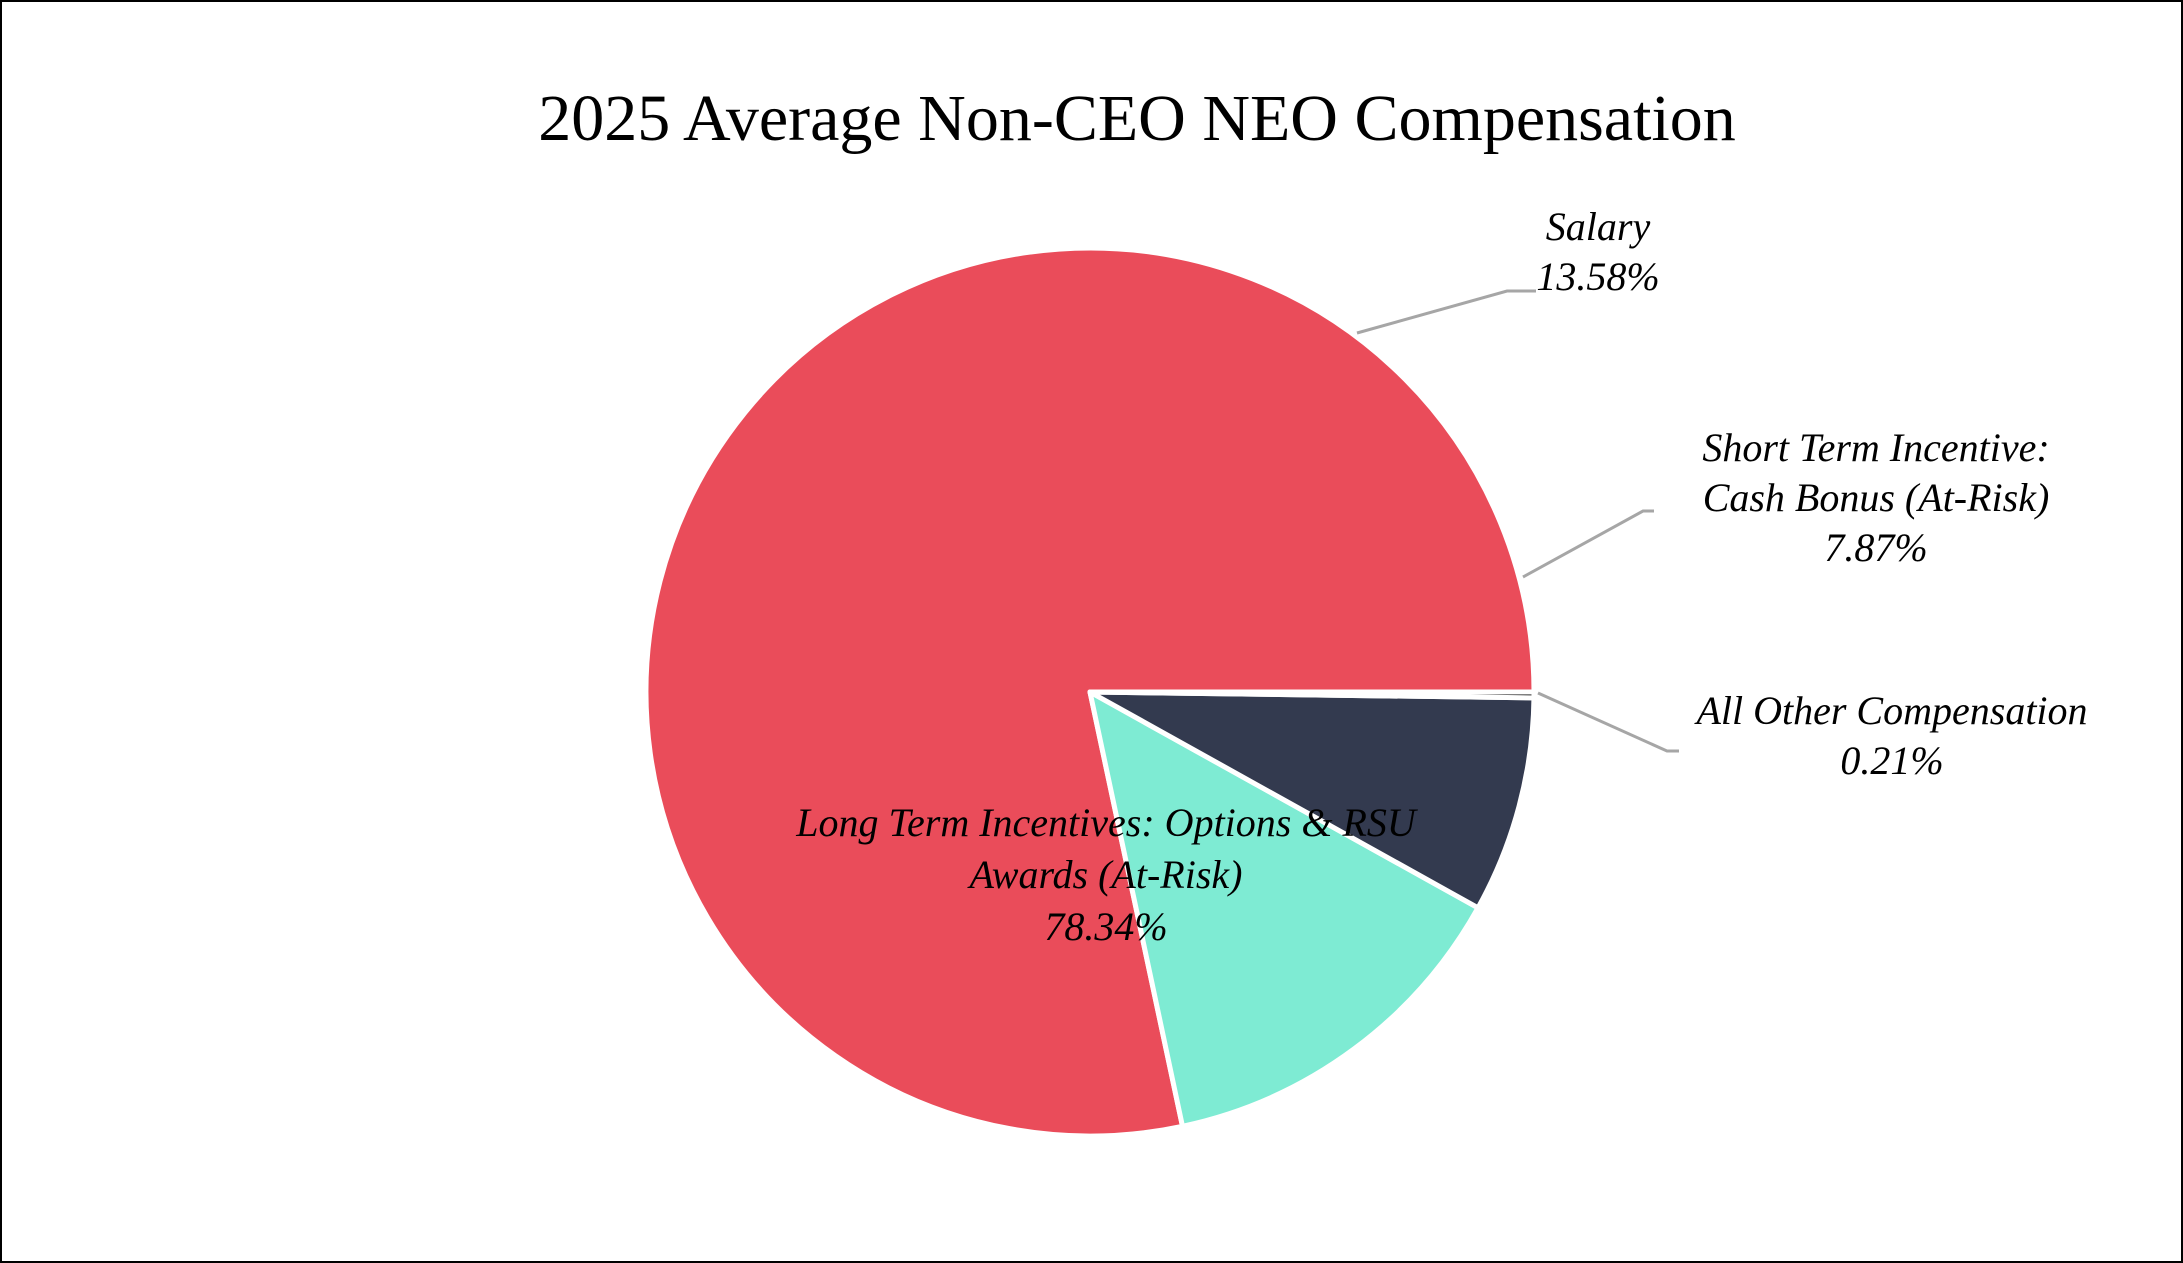 The height and width of the screenshot is (1263, 2183). What do you see at coordinates (1891, 760) in the screenshot?
I see `slice-label-value: 0.21%` at bounding box center [1891, 760].